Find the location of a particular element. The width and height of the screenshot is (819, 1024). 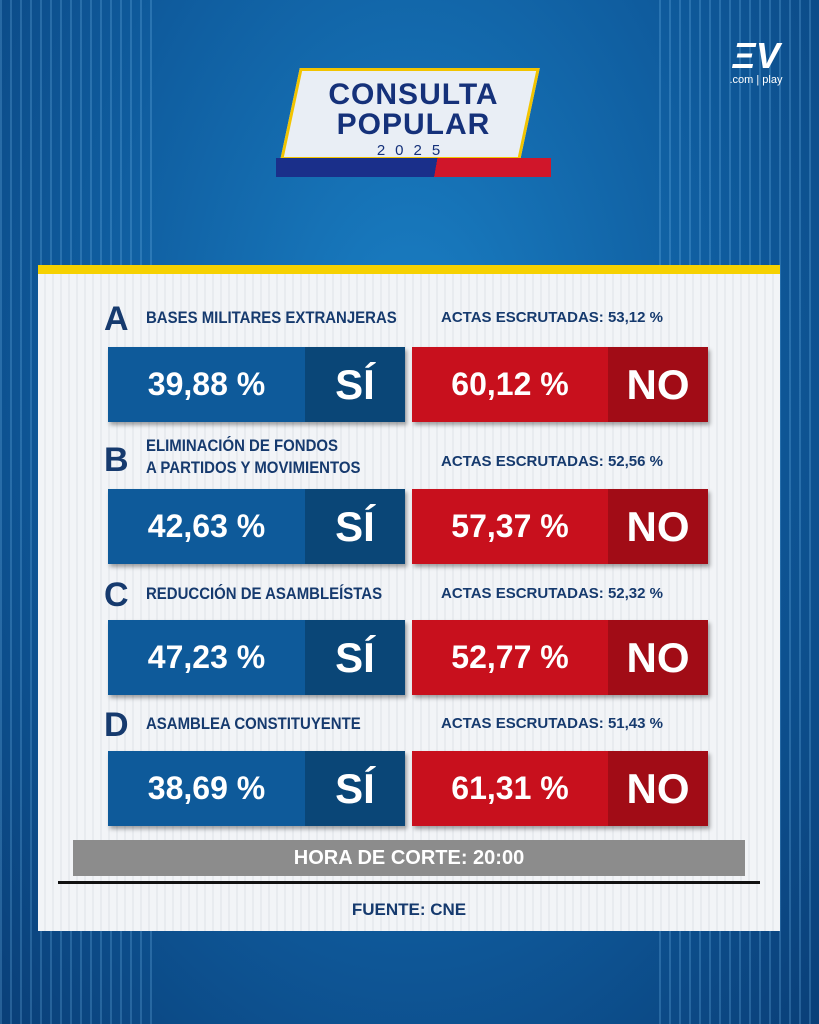

question-title: REDUCCIÓN DE ASAMBLEÍSTAS is located at coordinates (264, 593).